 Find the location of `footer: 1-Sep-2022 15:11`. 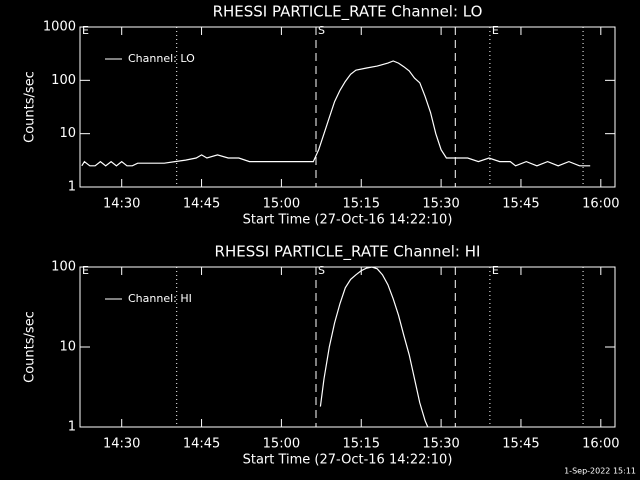

footer: 1-Sep-2022 15:11 is located at coordinates (600, 471).